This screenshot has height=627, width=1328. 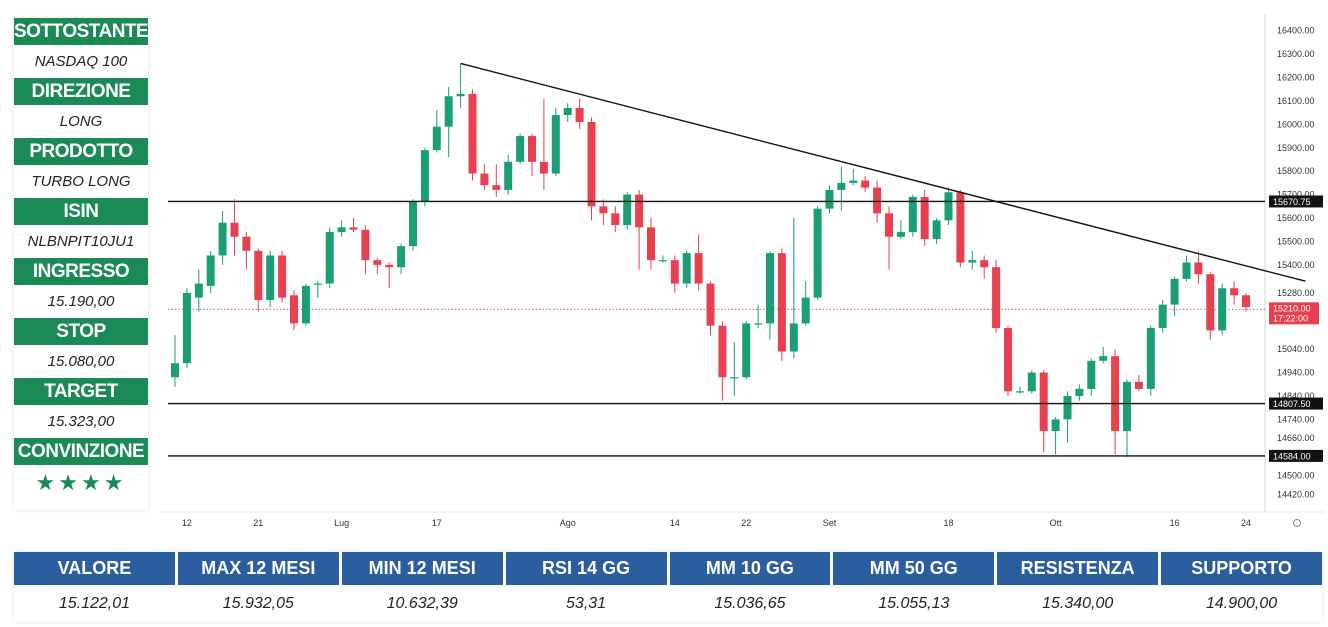 What do you see at coordinates (1241, 568) in the screenshot?
I see `stats-header-supporto: SUPPORTO` at bounding box center [1241, 568].